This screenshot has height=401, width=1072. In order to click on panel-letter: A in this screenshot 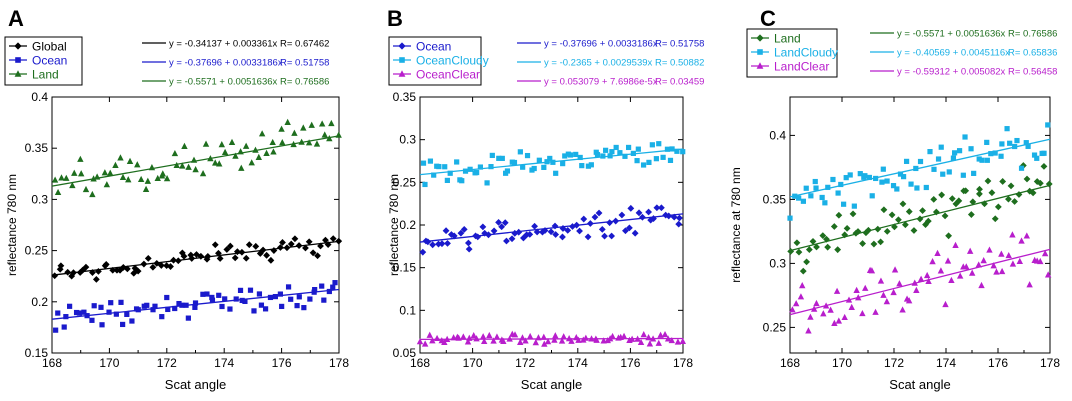, I will do `click(16, 18)`.